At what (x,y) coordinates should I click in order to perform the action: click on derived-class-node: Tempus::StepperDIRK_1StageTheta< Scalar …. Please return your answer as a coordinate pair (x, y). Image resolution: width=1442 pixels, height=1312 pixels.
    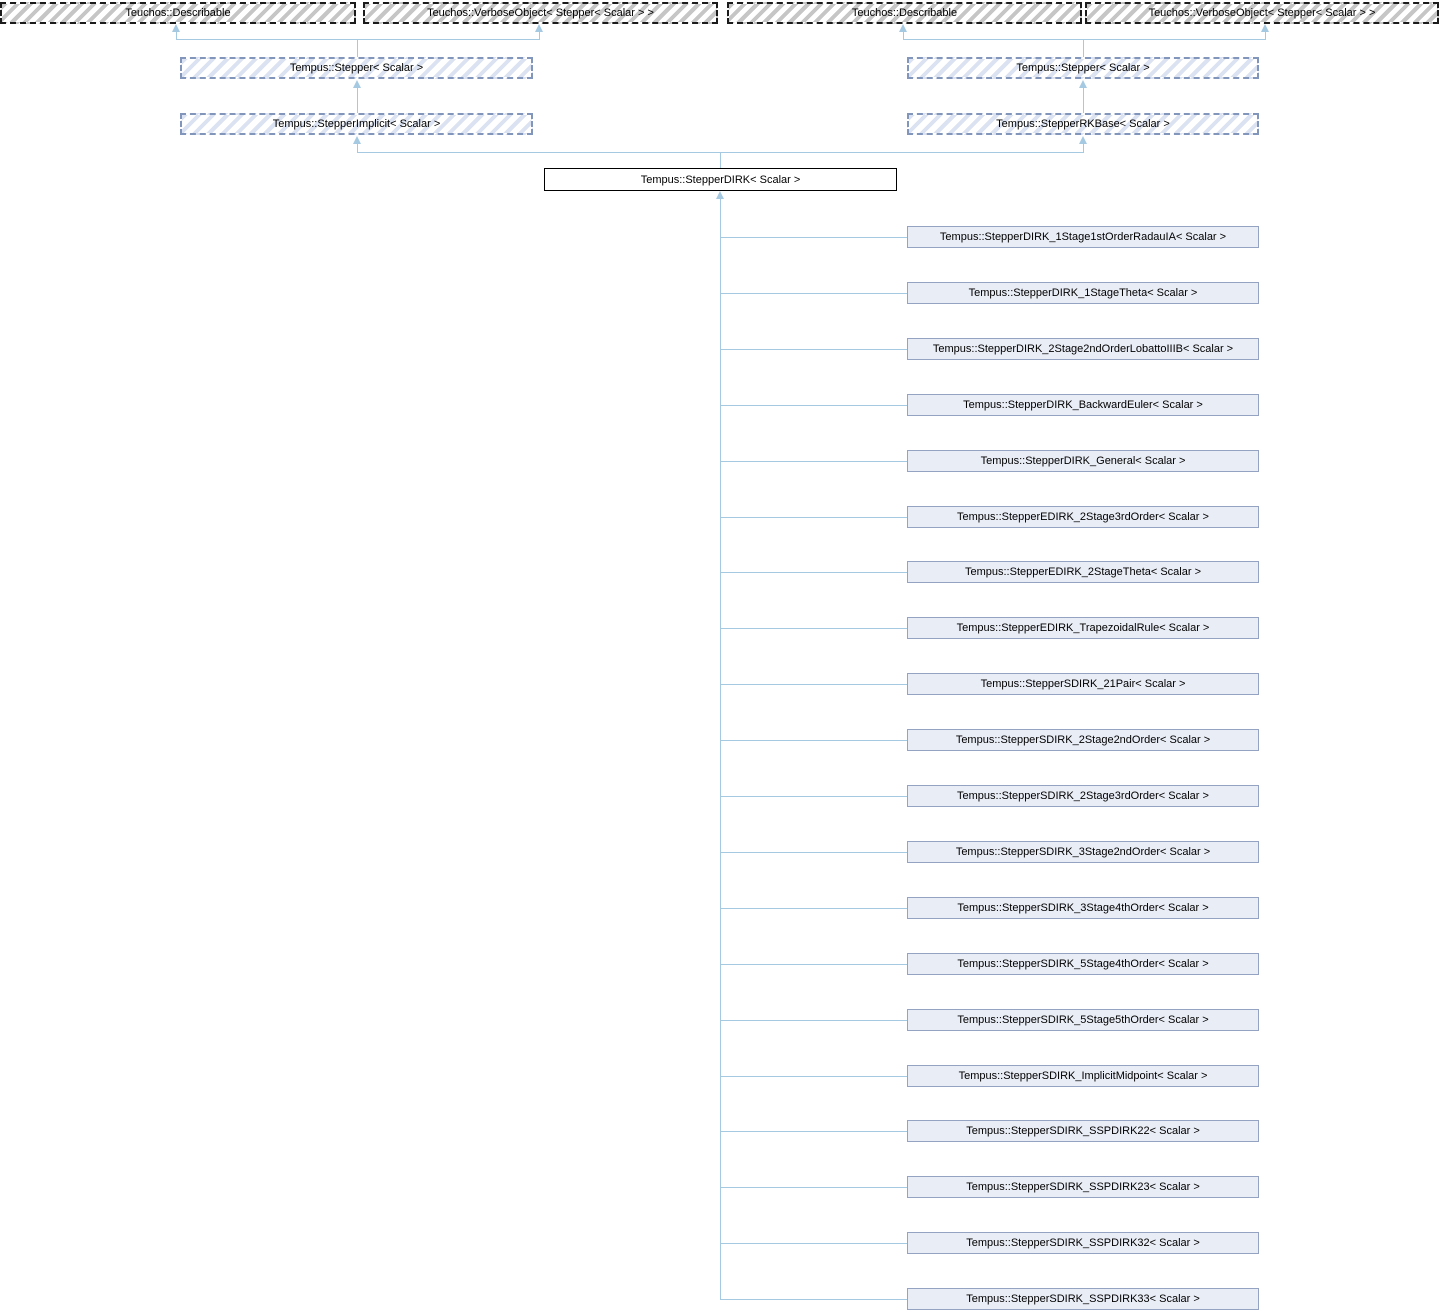
    Looking at the image, I should click on (1083, 293).